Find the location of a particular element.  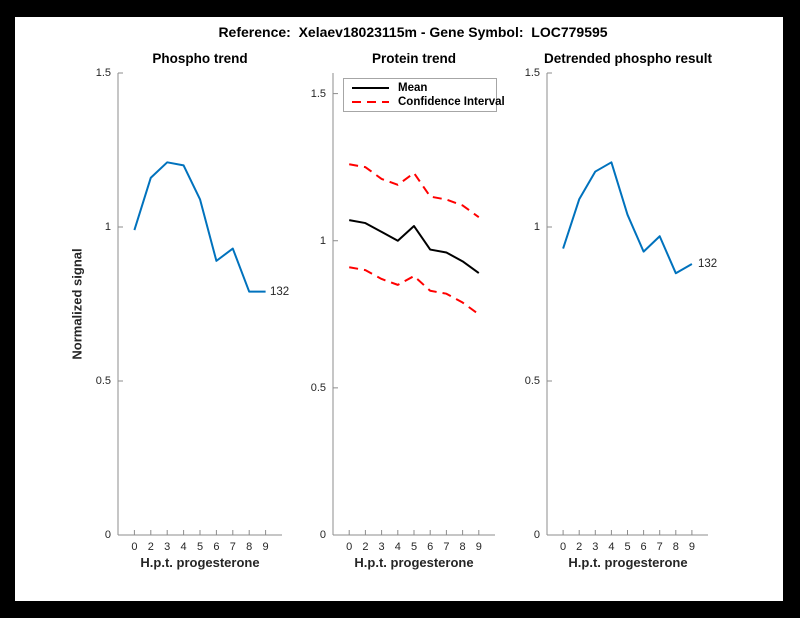

legend-box: Mean Confidence Interval is located at coordinates (424, 95).